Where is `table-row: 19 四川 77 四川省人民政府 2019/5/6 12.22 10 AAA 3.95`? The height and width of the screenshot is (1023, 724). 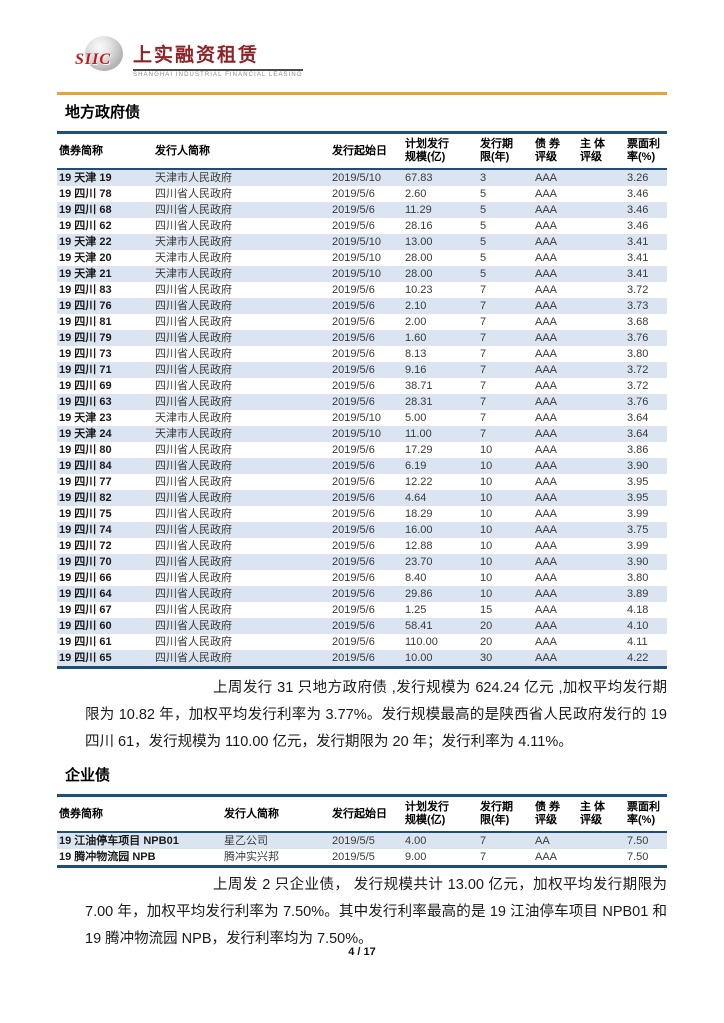 table-row: 19 四川 77 四川省人民政府 2019/5/6 12.22 10 AAA 3.95 is located at coordinates (362, 482).